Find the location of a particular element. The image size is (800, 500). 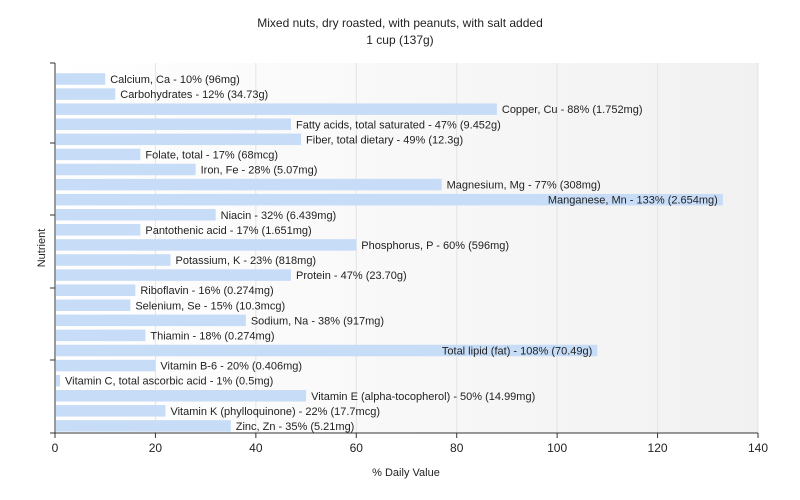

bar-label: Manganese, Mn - 133% (2.654mg) is located at coordinates (633, 201).